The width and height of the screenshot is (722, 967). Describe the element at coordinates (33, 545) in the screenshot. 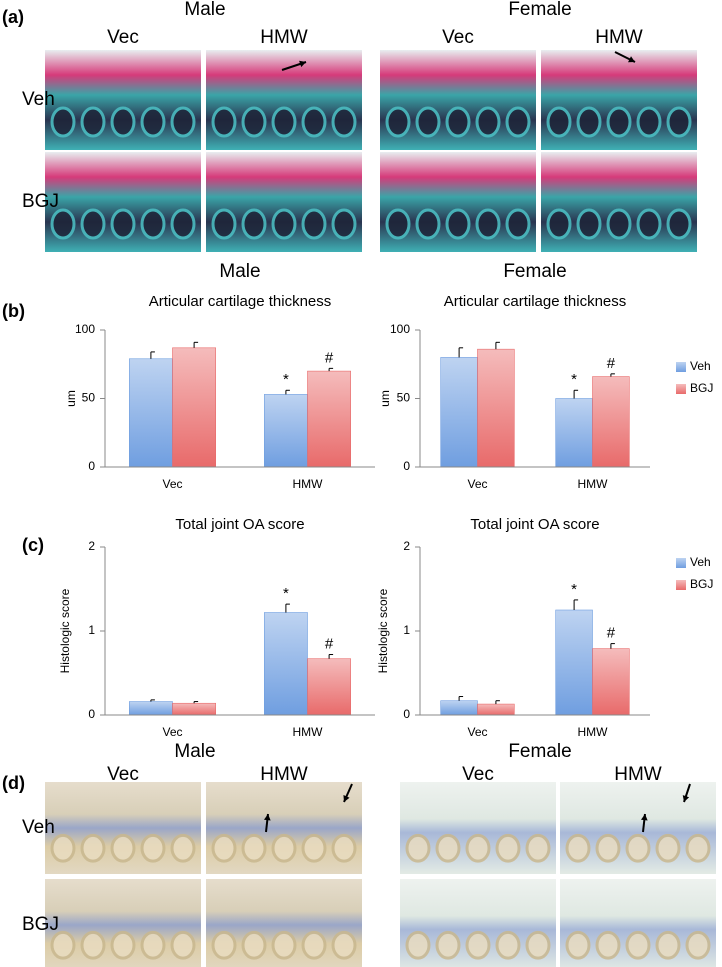

I see `panel-label: (c)` at that location.